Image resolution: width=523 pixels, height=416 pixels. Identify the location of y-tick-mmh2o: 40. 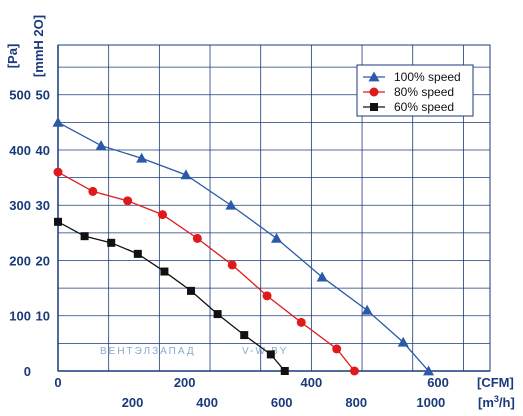
(43, 150).